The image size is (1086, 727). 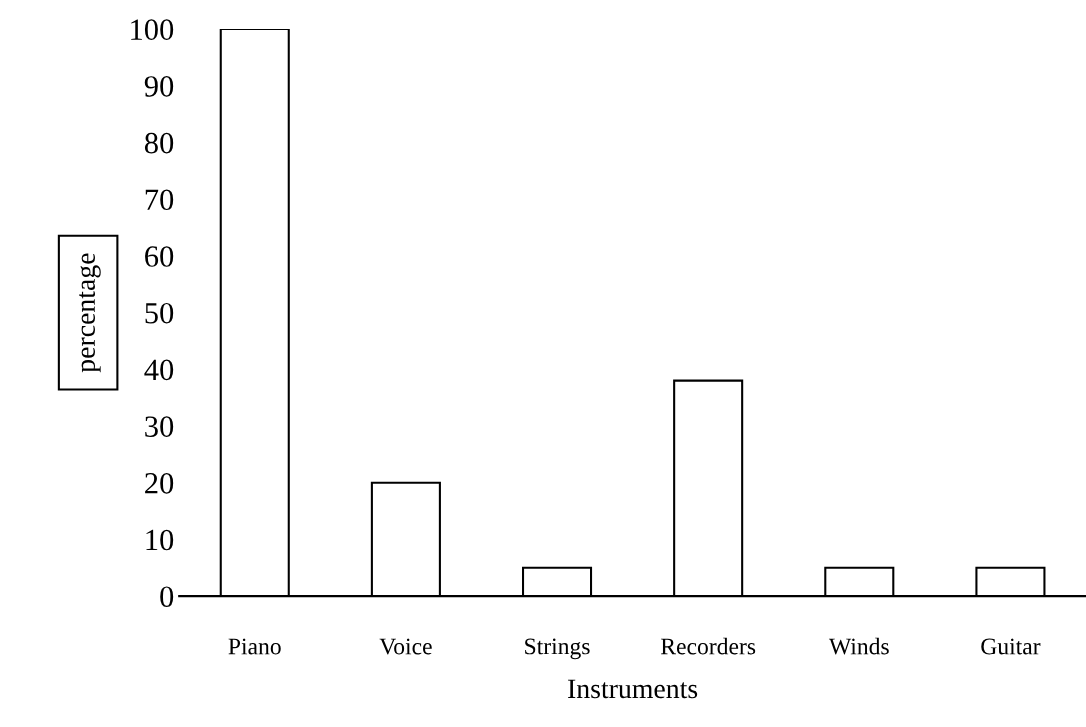 What do you see at coordinates (159, 86) in the screenshot?
I see `y-tick-label: 90` at bounding box center [159, 86].